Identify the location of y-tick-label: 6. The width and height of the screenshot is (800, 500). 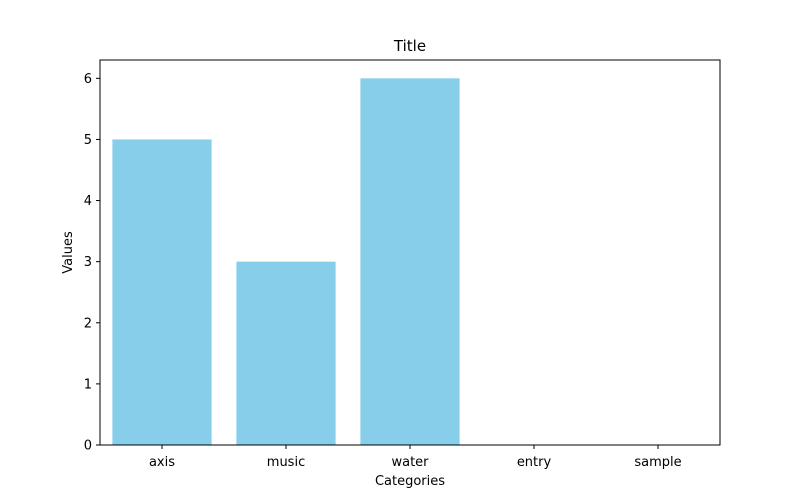
(88, 79).